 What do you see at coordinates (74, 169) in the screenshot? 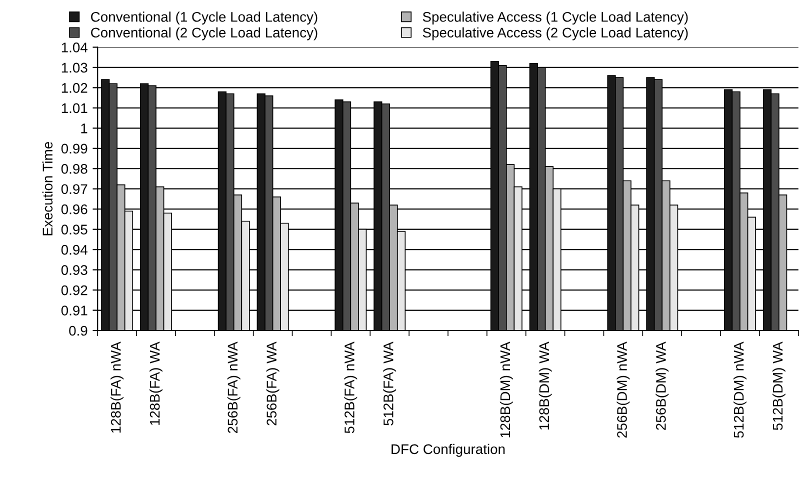
I see `y-tick-label: 0.98` at bounding box center [74, 169].